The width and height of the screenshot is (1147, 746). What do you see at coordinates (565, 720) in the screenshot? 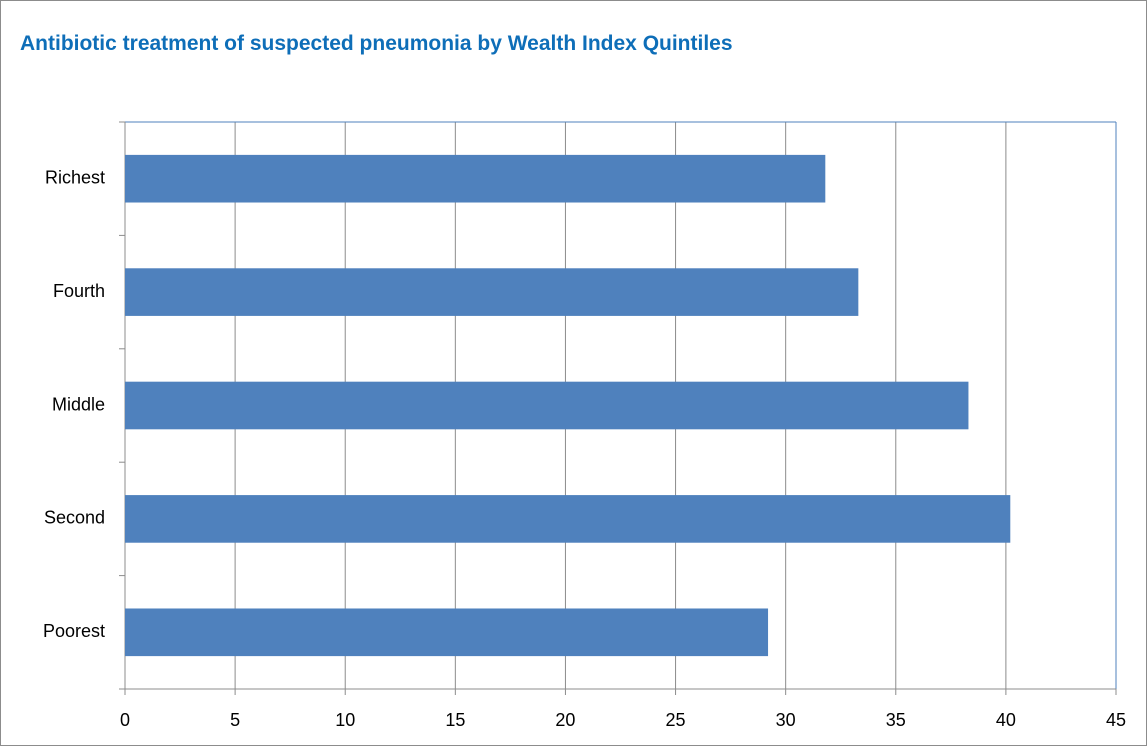
I see `x-tick-label: 20` at bounding box center [565, 720].